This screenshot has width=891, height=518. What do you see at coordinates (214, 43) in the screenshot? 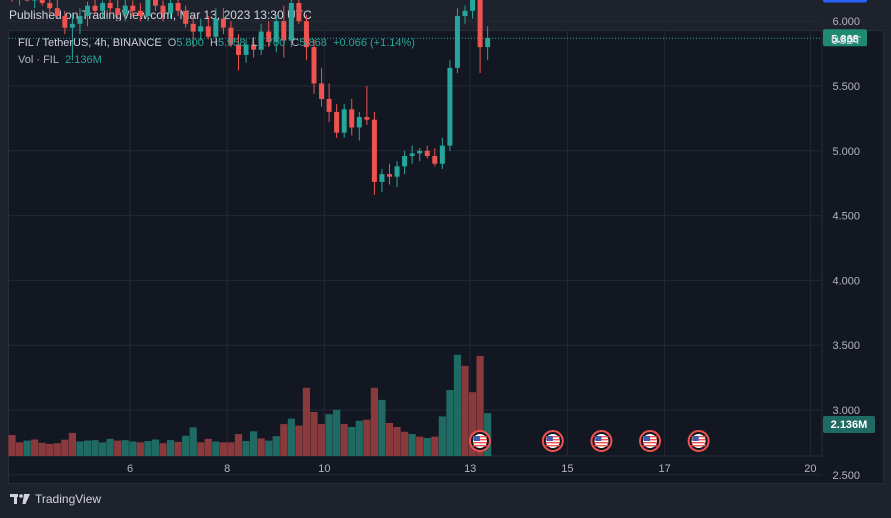
I see `high-label: H` at bounding box center [214, 43].